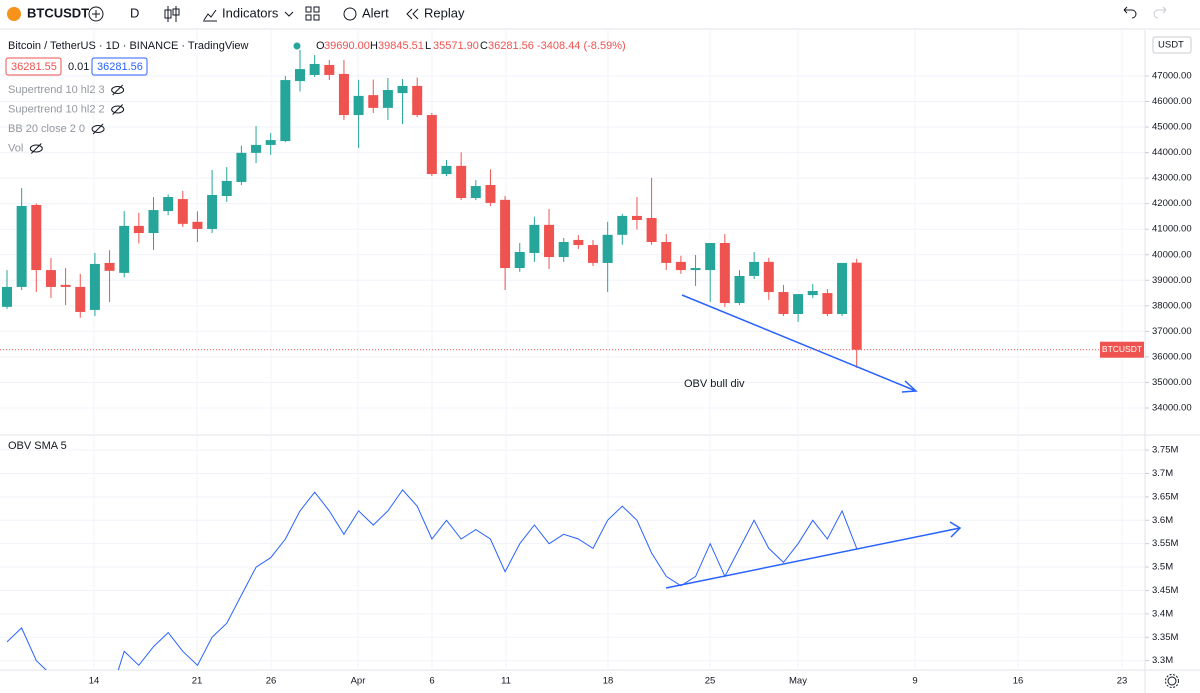  I want to click on layouts, so click(312, 13).